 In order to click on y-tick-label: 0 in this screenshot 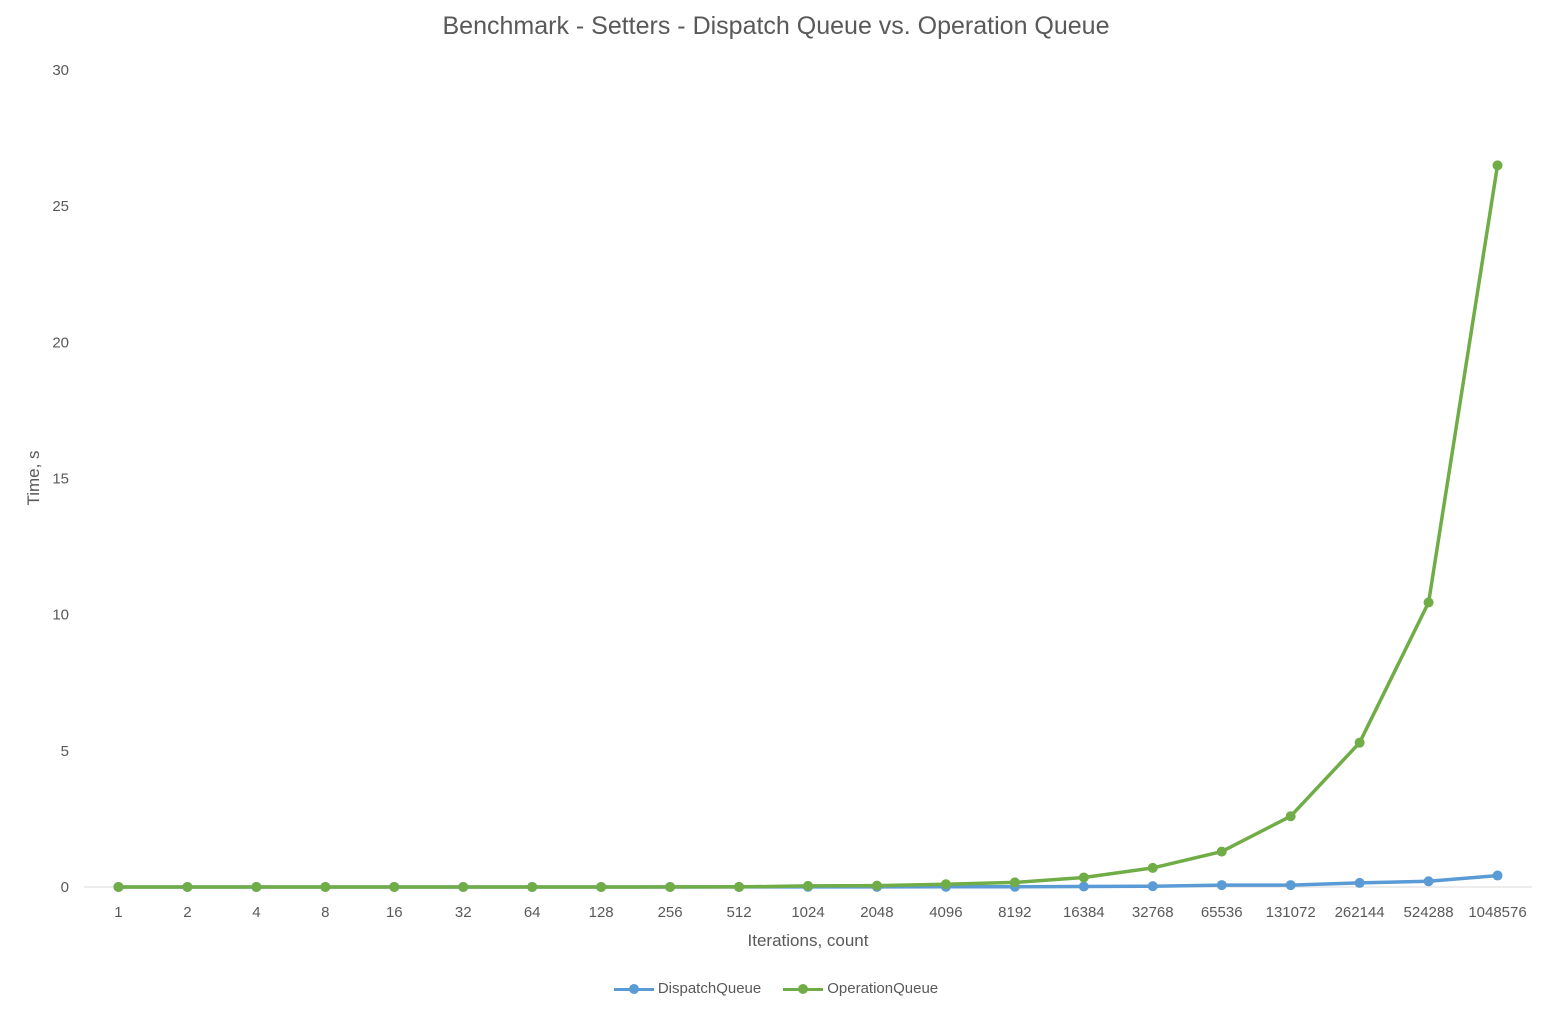, I will do `click(65, 887)`.